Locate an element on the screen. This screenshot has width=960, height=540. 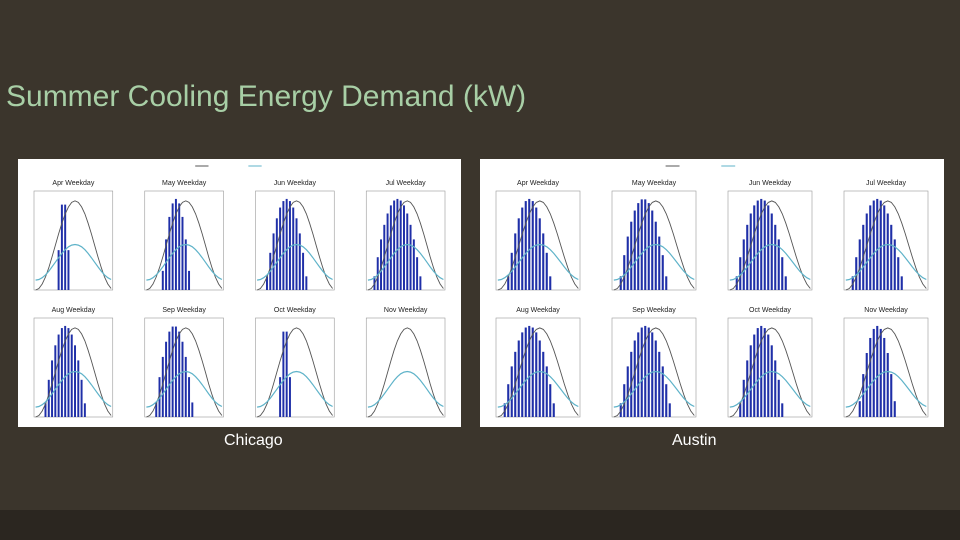
small-multiple-panel: May Weekday is located at coordinates (654, 235).